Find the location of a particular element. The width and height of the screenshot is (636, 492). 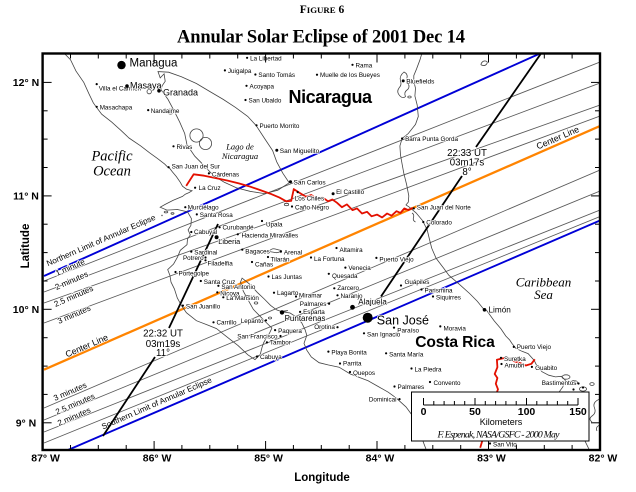

svg-text: La Libertad is located at coordinates (266, 58).